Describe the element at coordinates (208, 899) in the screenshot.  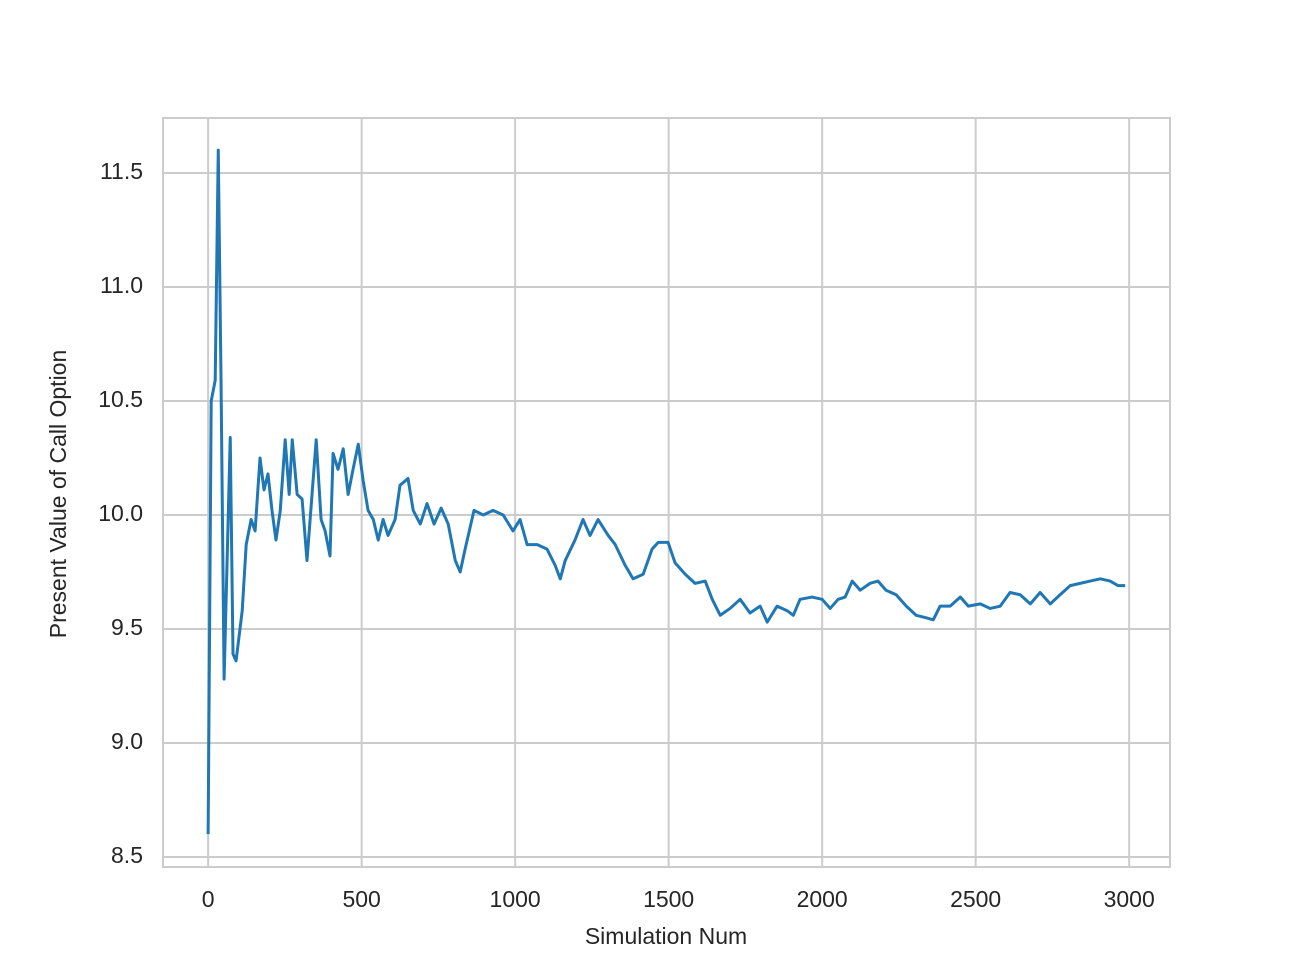
I see `x-tick-label: 0` at that location.